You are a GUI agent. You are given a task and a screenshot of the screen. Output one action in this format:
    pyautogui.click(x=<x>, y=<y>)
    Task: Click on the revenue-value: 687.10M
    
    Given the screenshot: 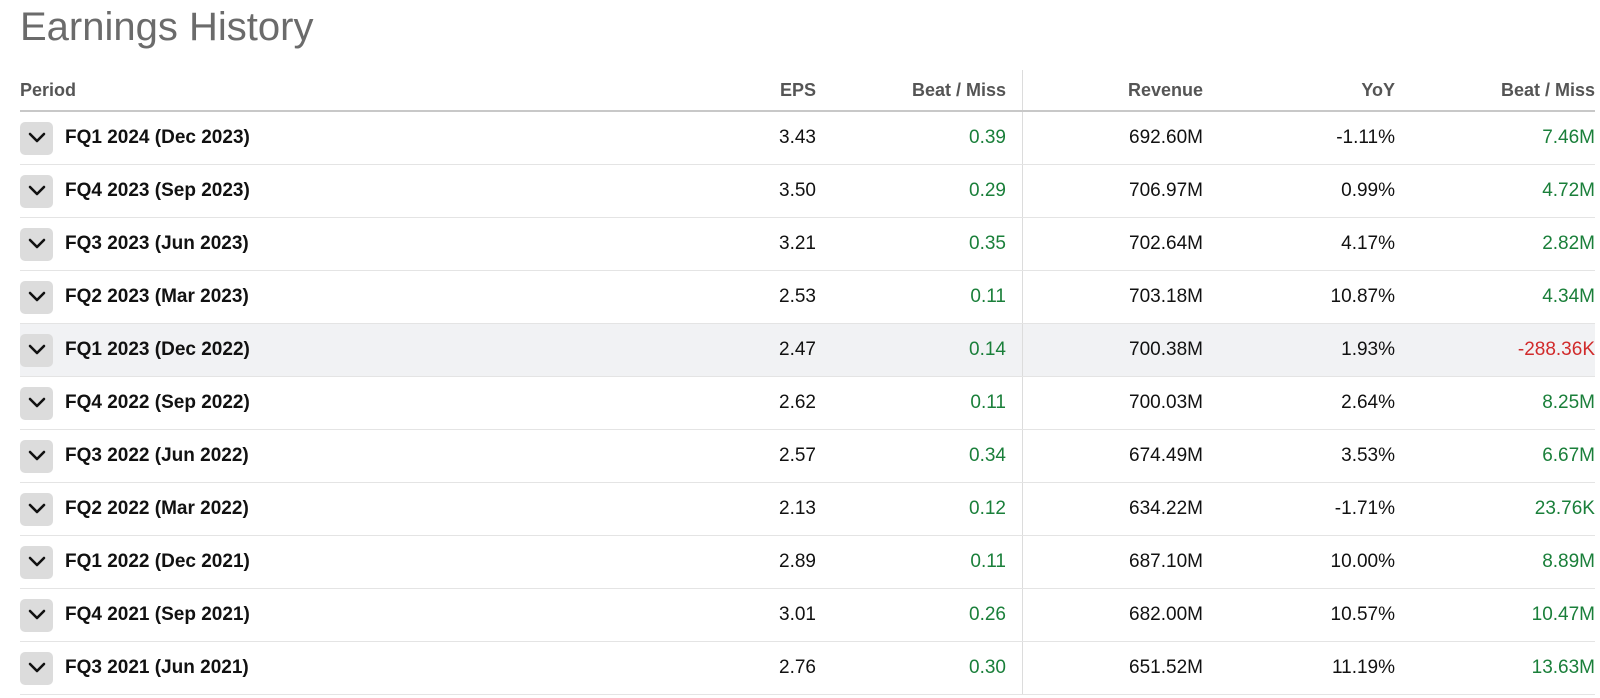 What is the action you would take?
    pyautogui.click(x=1112, y=562)
    